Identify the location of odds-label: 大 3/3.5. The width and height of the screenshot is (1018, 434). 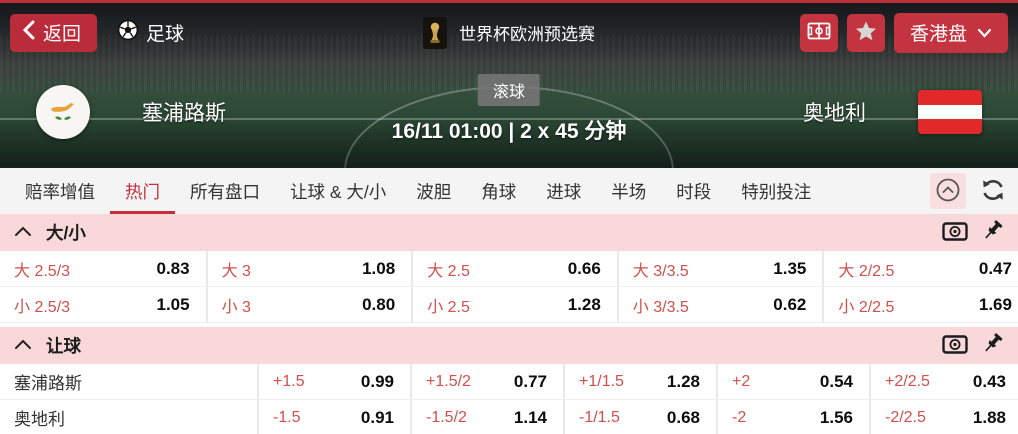
(660, 271).